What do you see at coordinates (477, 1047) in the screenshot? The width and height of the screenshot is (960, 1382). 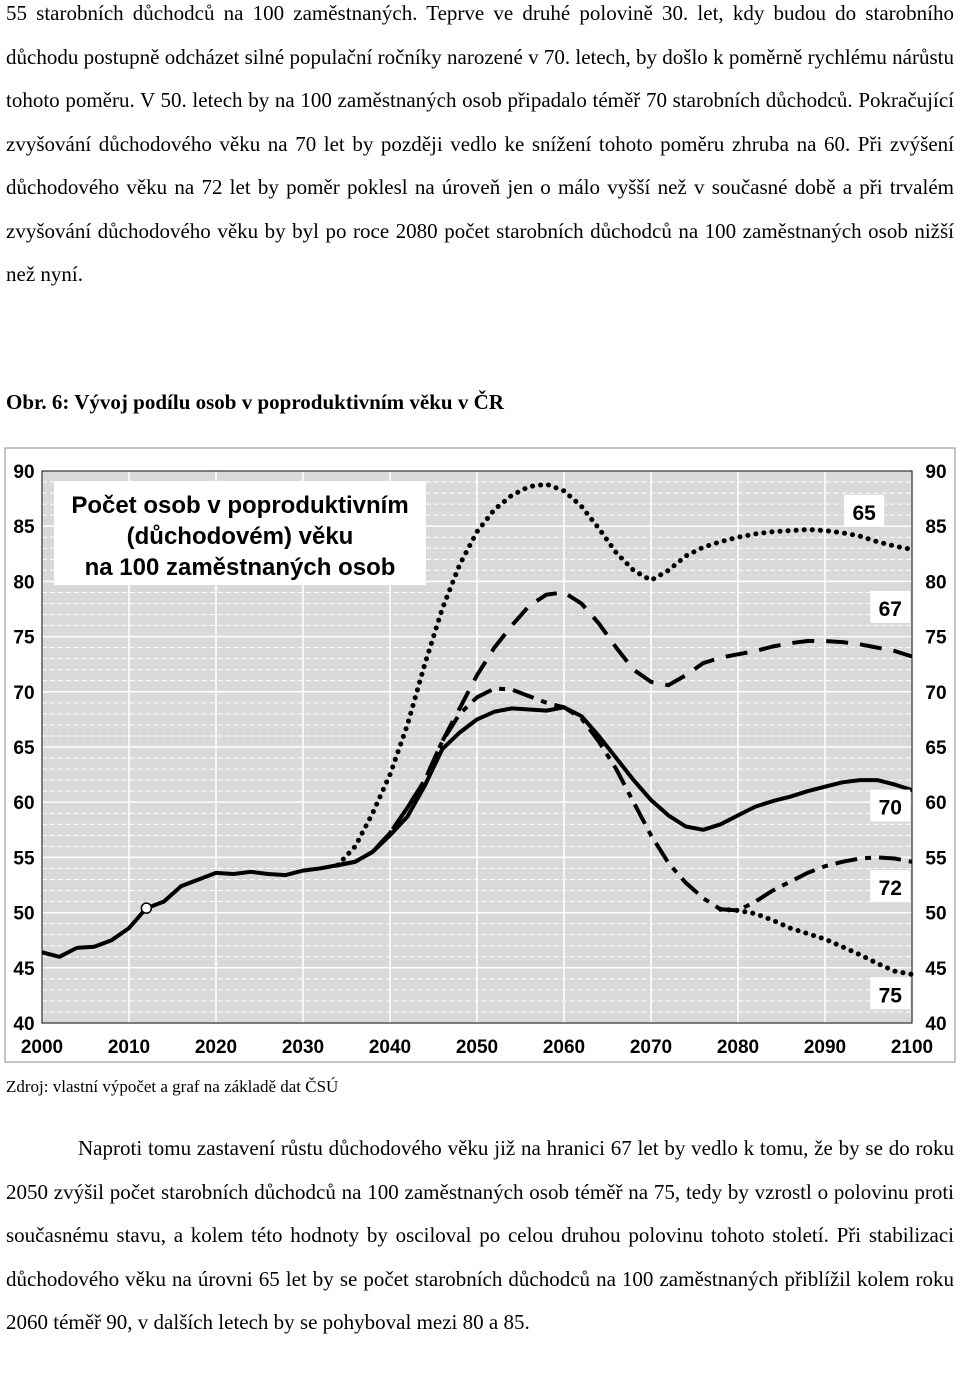 I see `x-tick-label: 2050` at bounding box center [477, 1047].